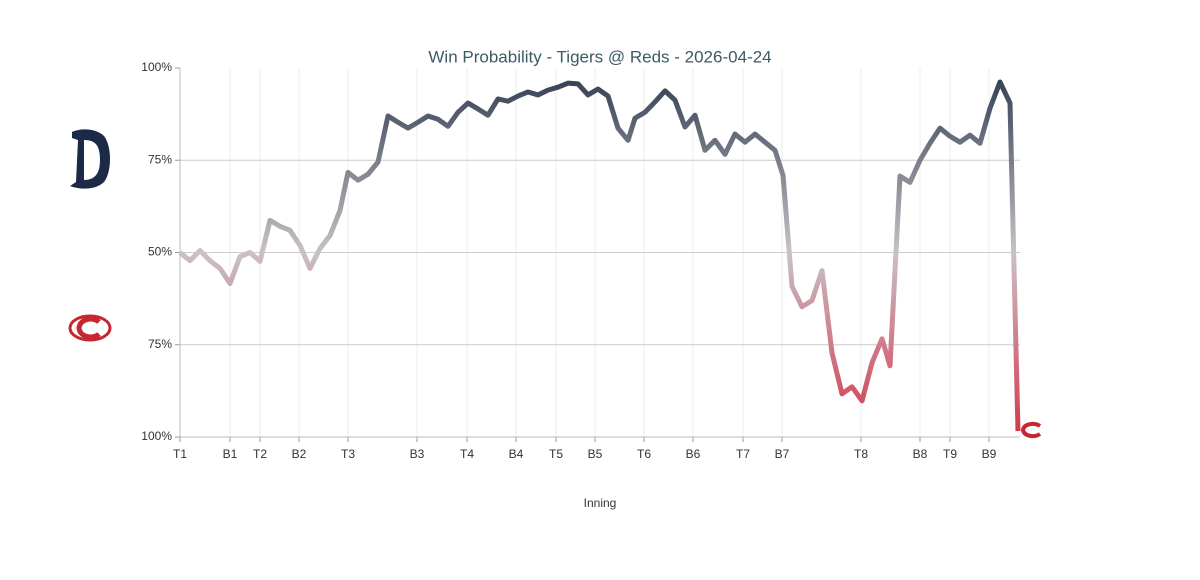 The image size is (1200, 580). I want to click on x-tick-label: B3, so click(417, 454).